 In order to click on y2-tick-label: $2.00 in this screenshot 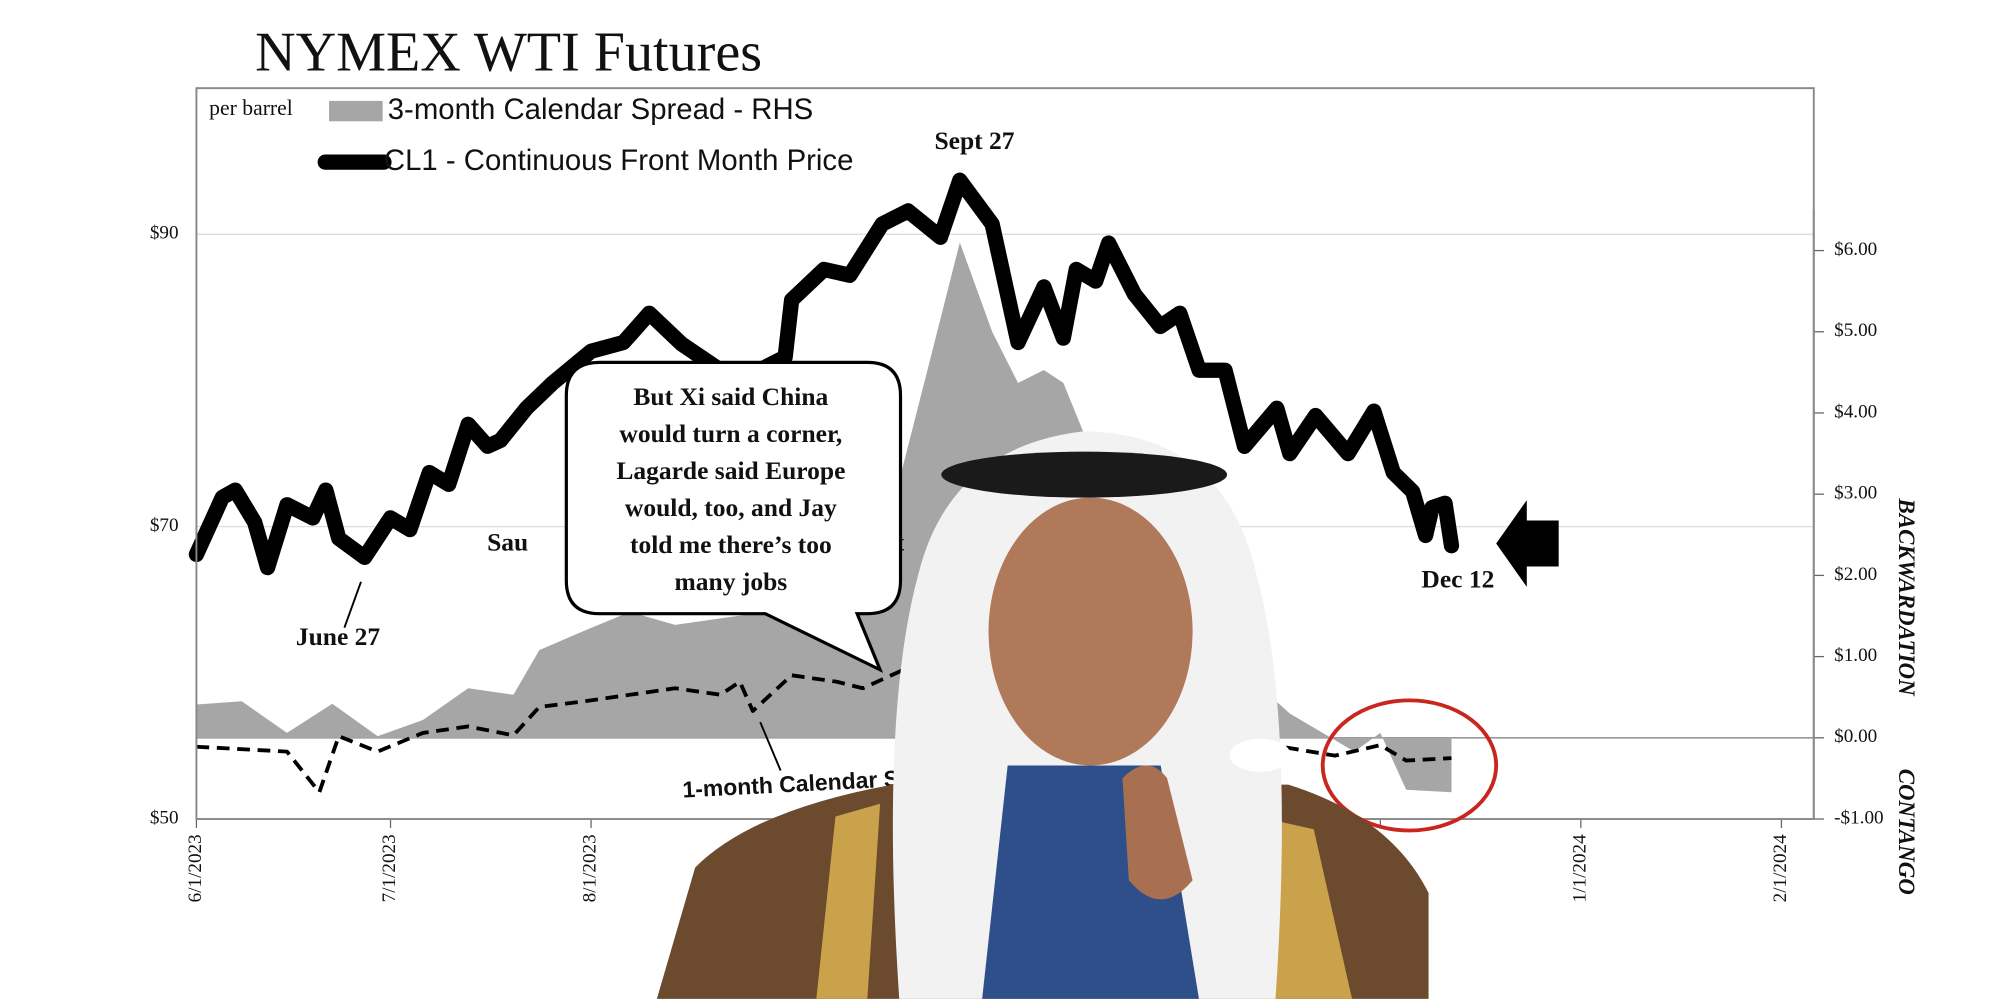, I will do `click(1855, 574)`.